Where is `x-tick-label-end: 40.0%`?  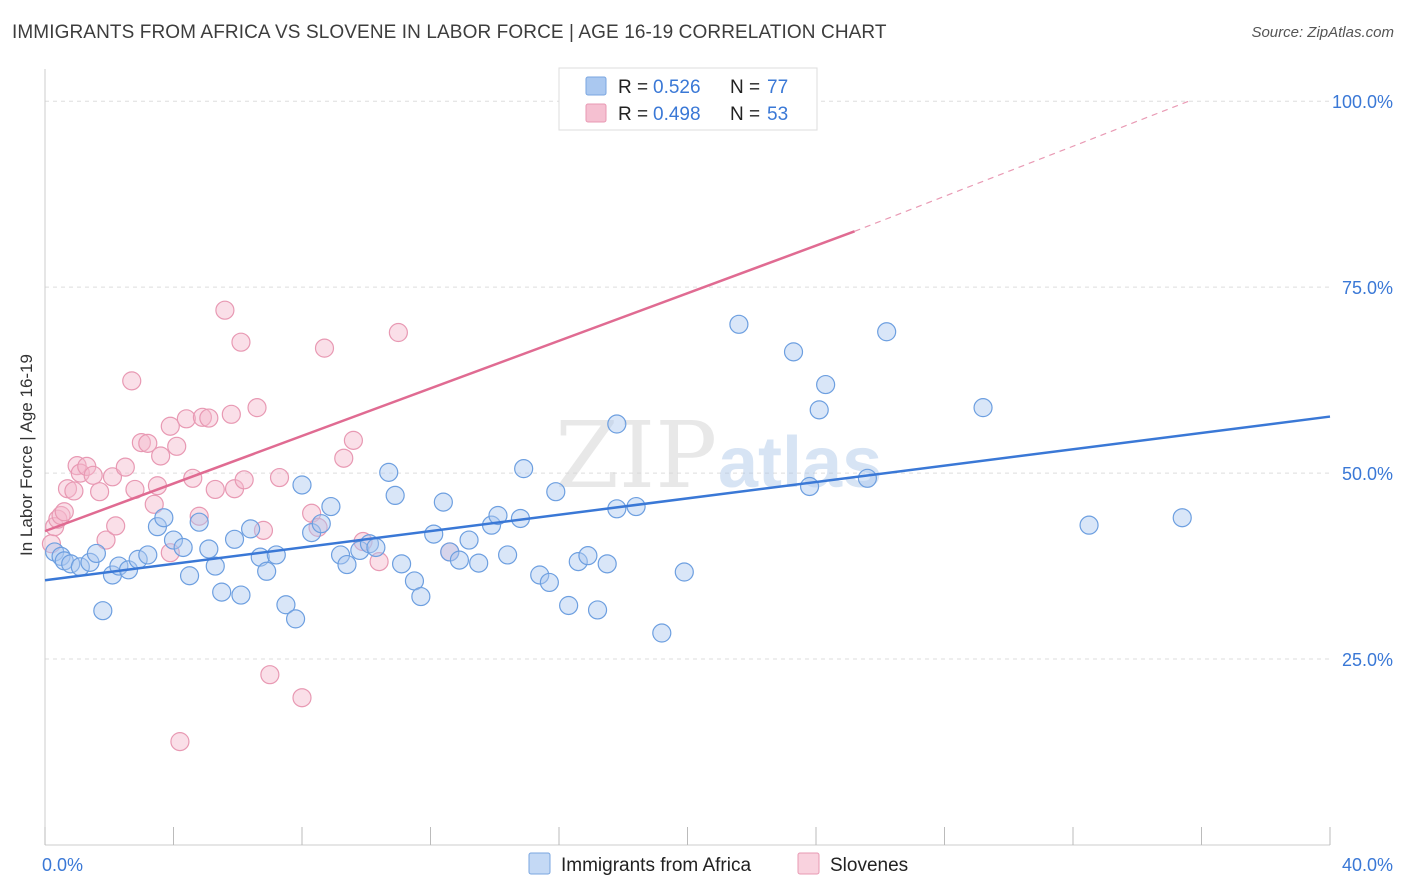 x-tick-label-end: 40.0% is located at coordinates (1367, 865).